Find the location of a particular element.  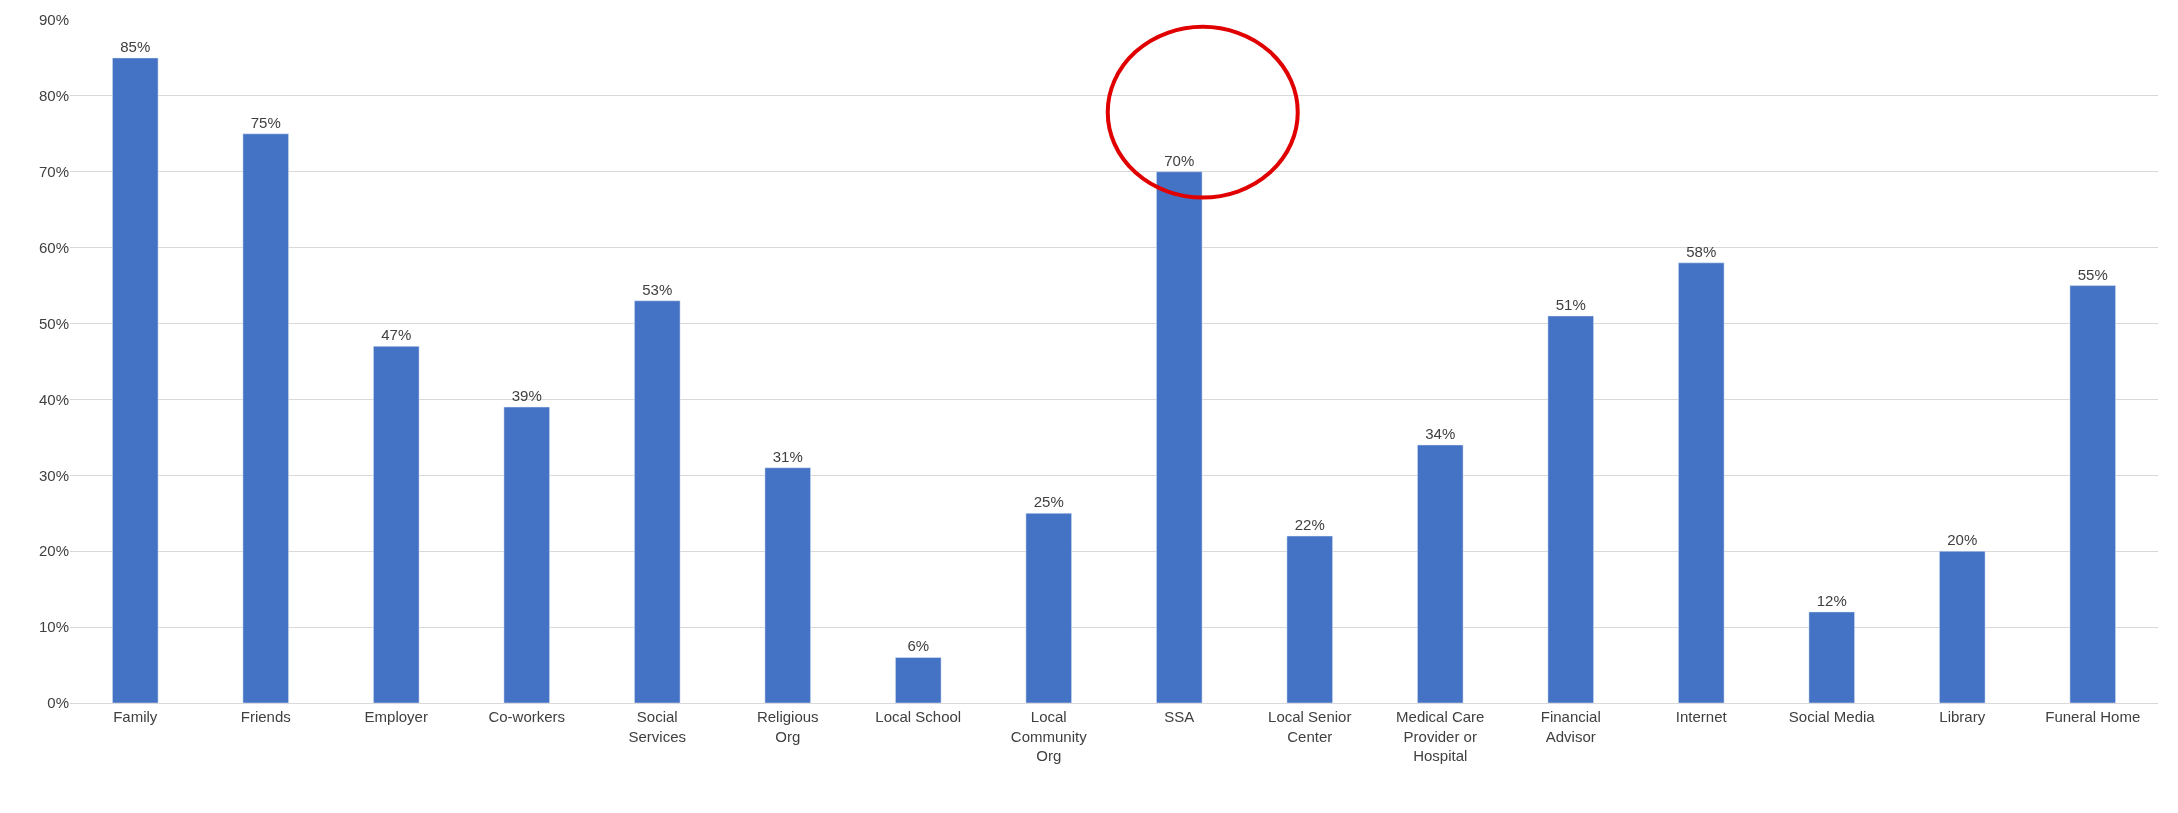

data-label: 58% is located at coordinates (1701, 251).